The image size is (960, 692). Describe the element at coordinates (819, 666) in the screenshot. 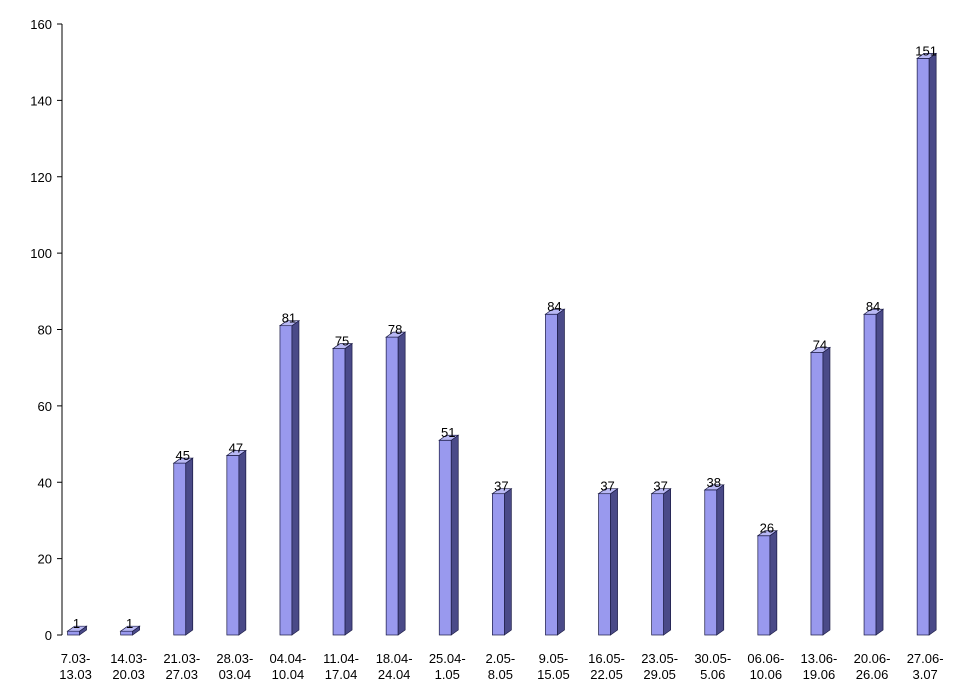

I see `x-tick-label: 13.06-19.06` at that location.